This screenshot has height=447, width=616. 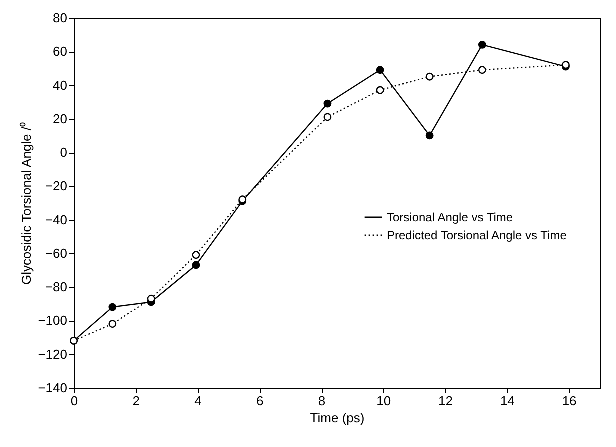 I want to click on y-tick-label: 80, so click(x=60, y=18).